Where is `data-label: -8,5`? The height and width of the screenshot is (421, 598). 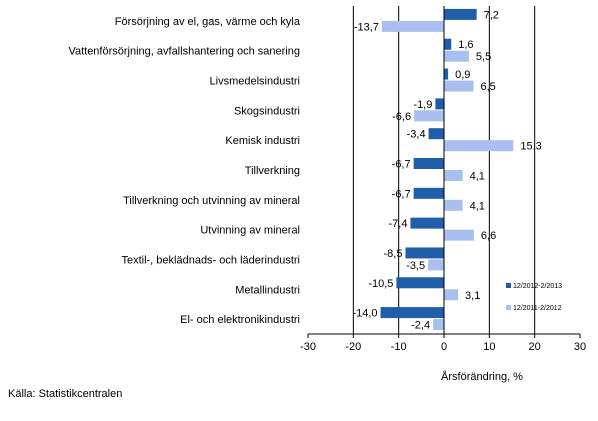
data-label: -8,5 is located at coordinates (392, 254).